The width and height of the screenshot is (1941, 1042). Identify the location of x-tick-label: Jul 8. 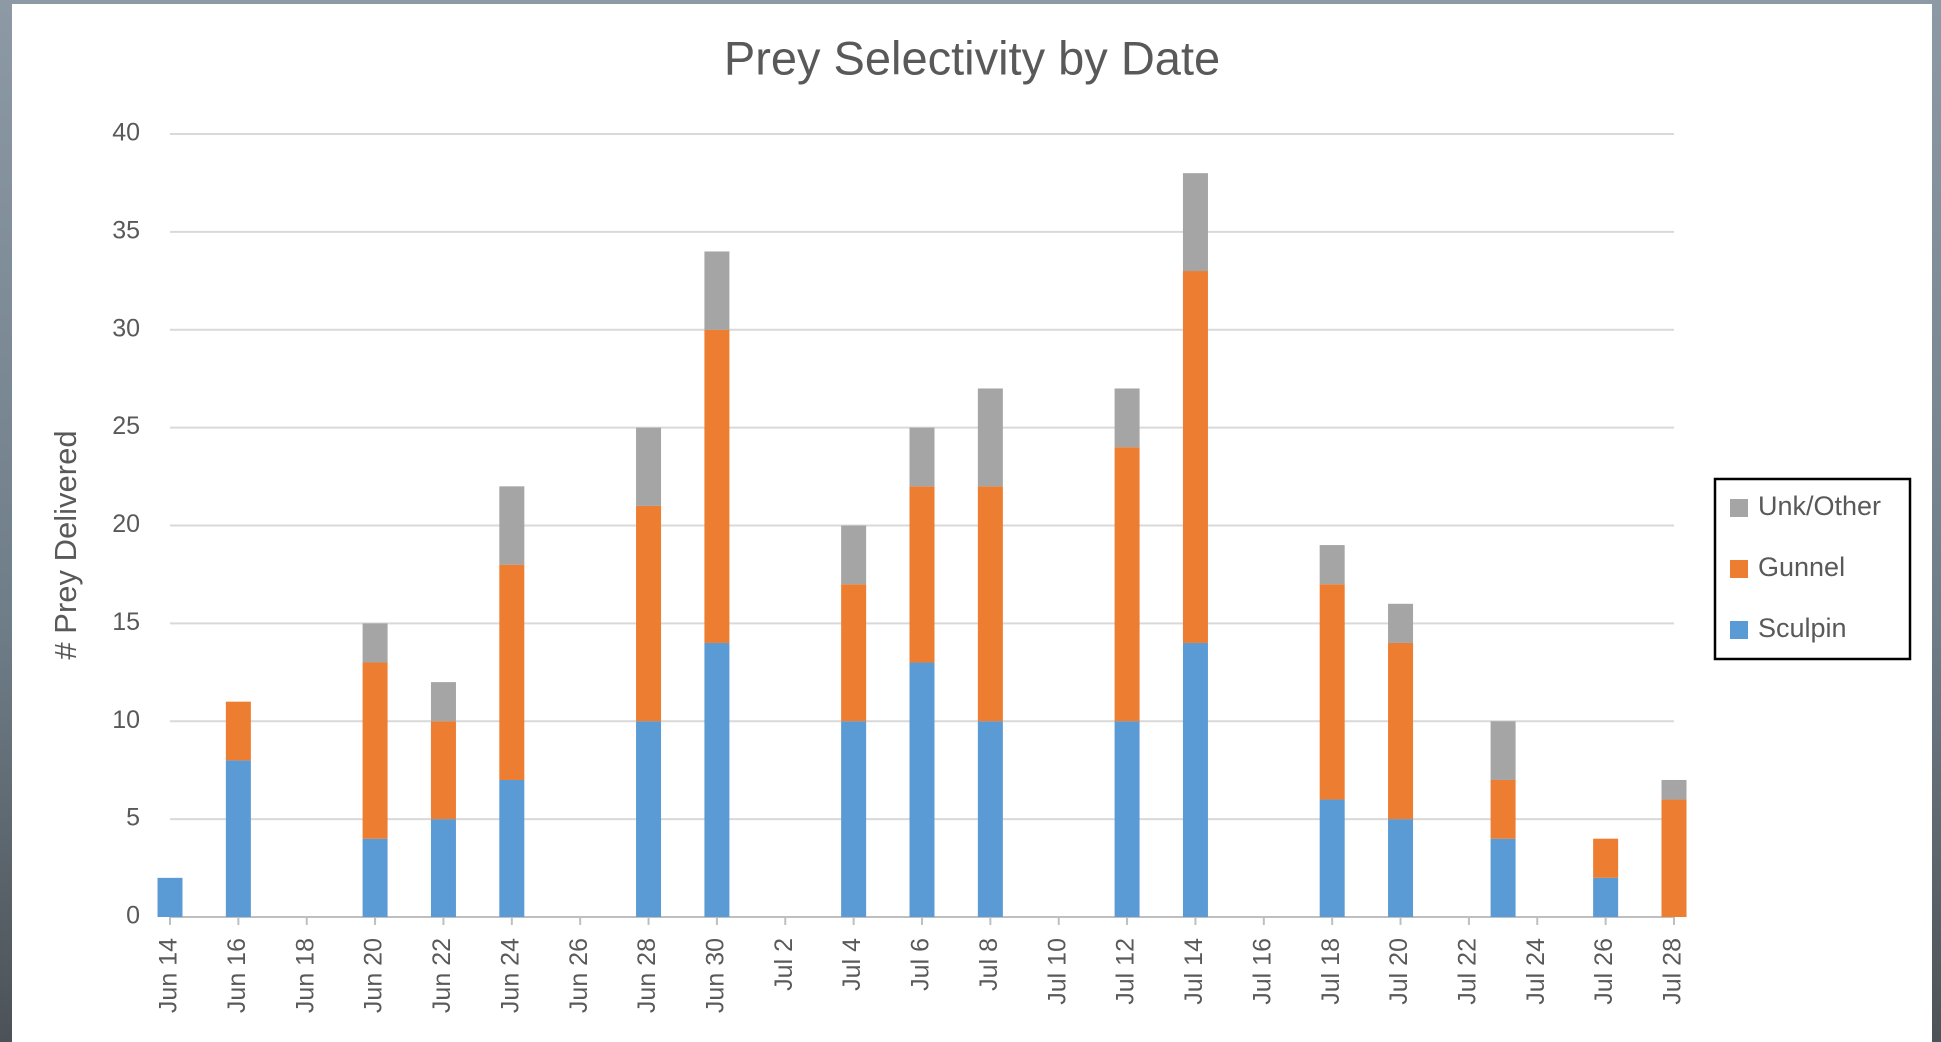
(989, 964).